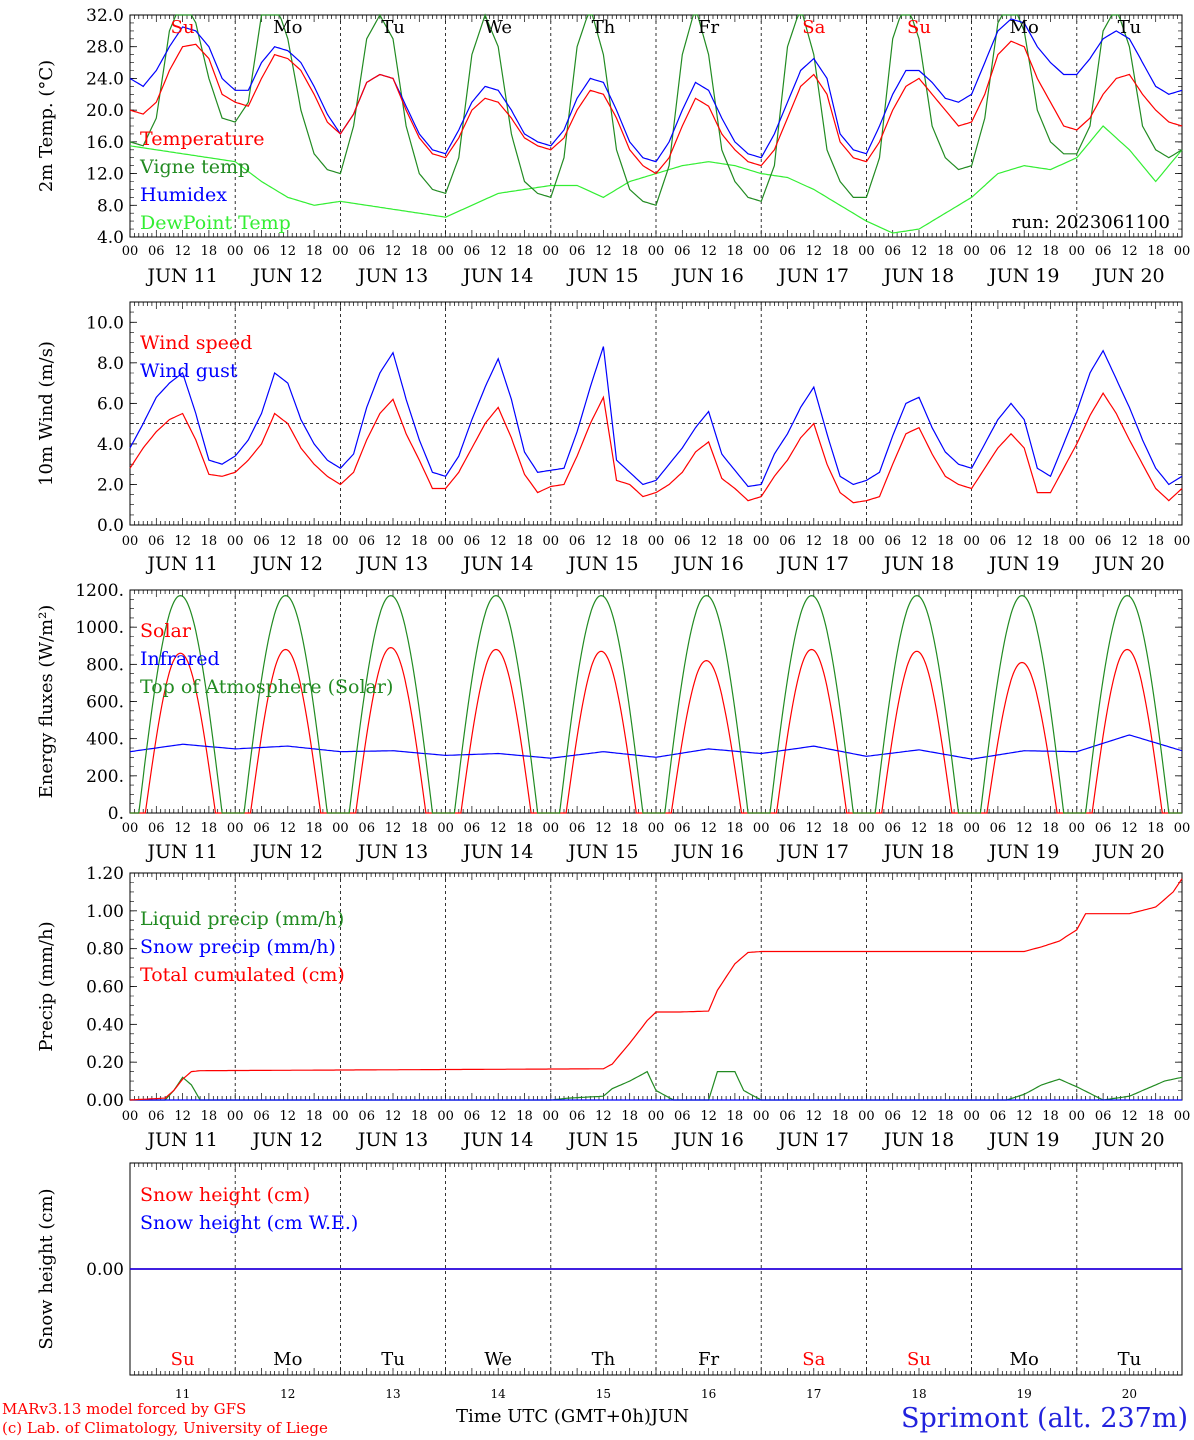  I want to click on weekday-label: Mo, so click(287, 1359).